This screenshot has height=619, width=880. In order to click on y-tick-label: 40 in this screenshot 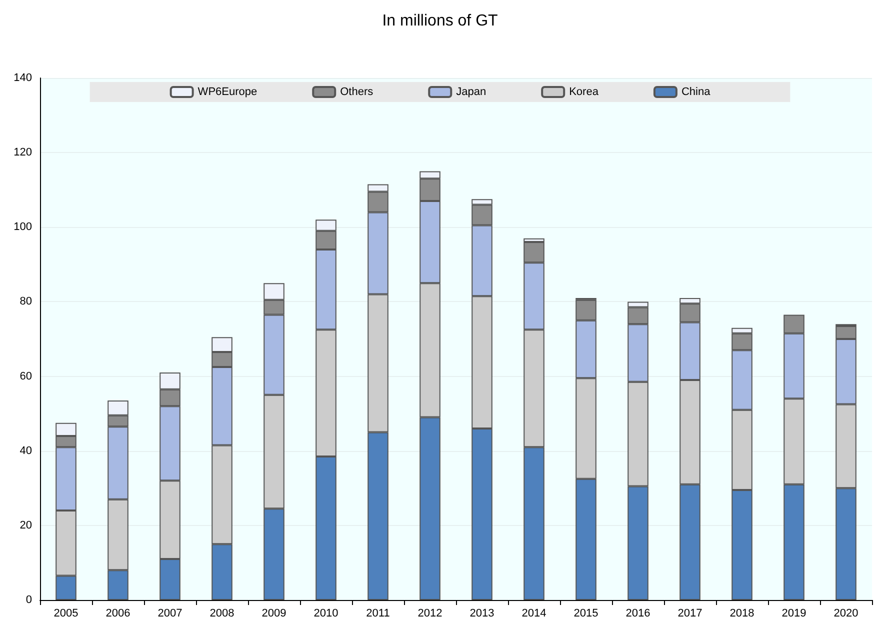, I will do `click(26, 450)`.